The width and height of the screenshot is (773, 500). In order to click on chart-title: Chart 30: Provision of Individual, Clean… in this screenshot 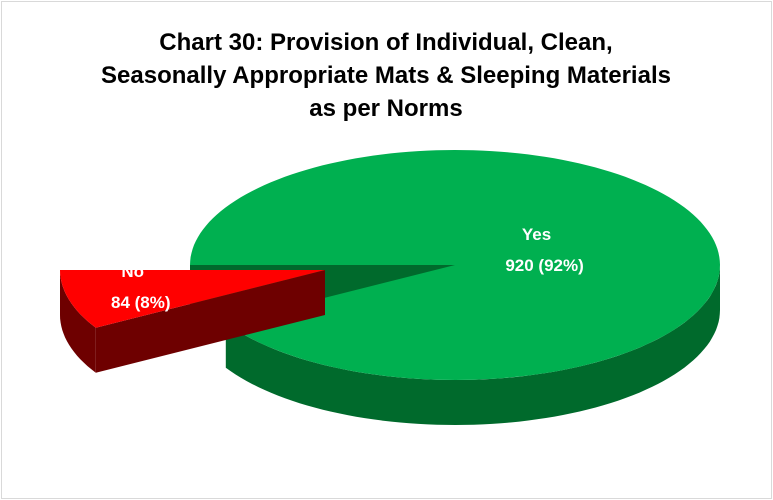, I will do `click(386, 75)`.